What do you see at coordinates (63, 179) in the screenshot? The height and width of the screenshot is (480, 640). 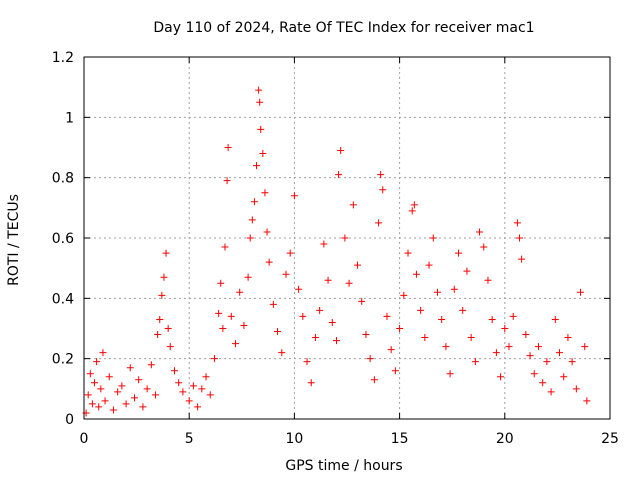 I see `y-tick-label: 0.8` at bounding box center [63, 179].